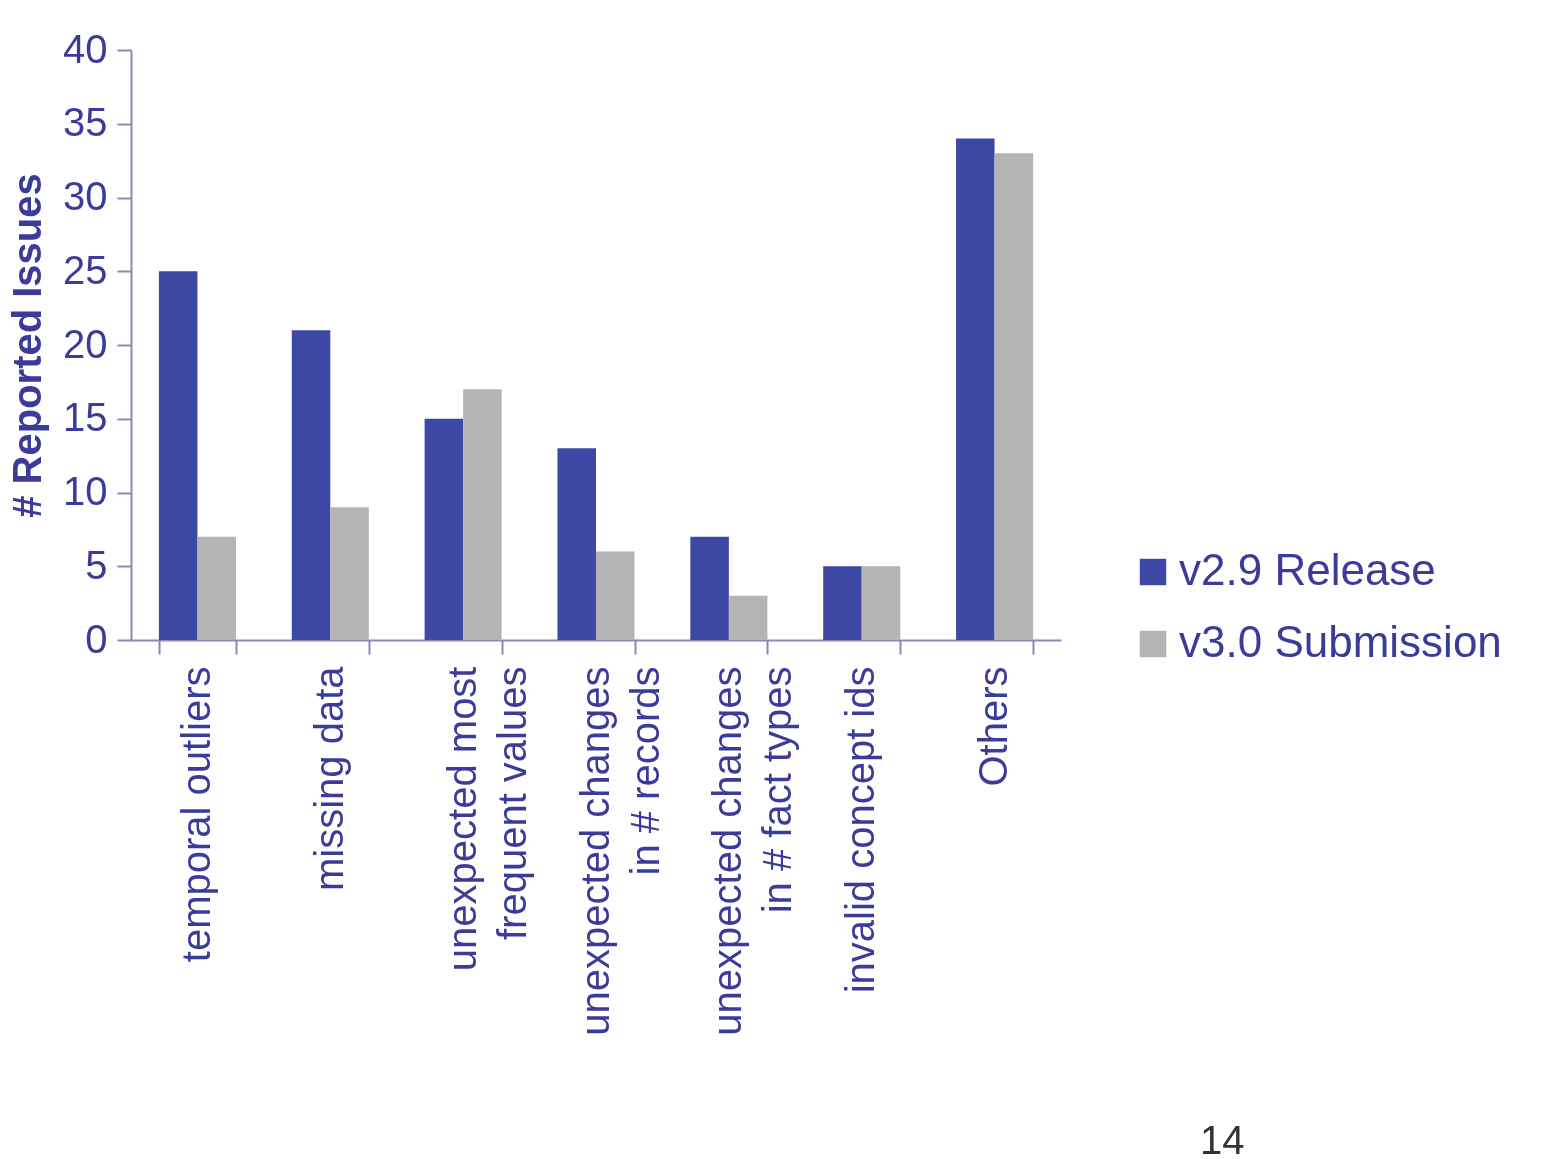 The width and height of the screenshot is (1547, 1159). What do you see at coordinates (195, 814) in the screenshot?
I see `x-tick-label: temporal outliers` at bounding box center [195, 814].